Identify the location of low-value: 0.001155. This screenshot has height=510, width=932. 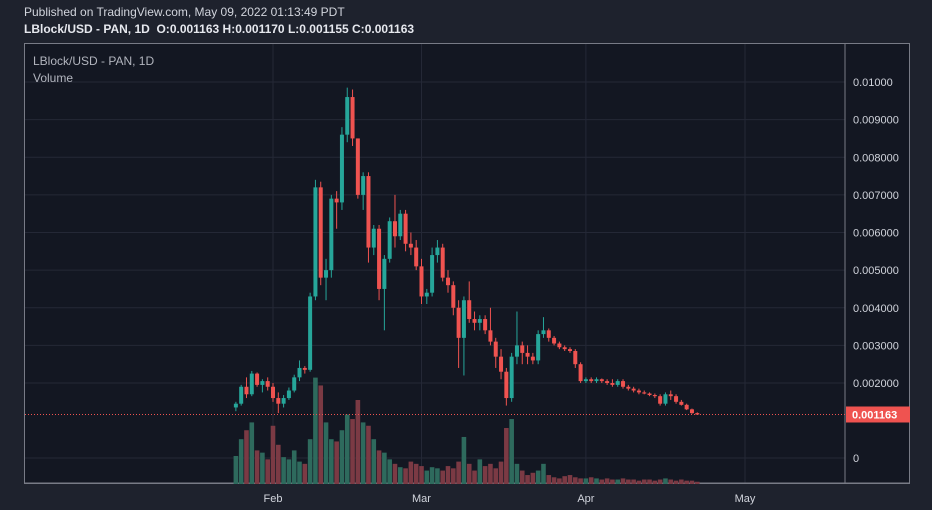
(324, 29).